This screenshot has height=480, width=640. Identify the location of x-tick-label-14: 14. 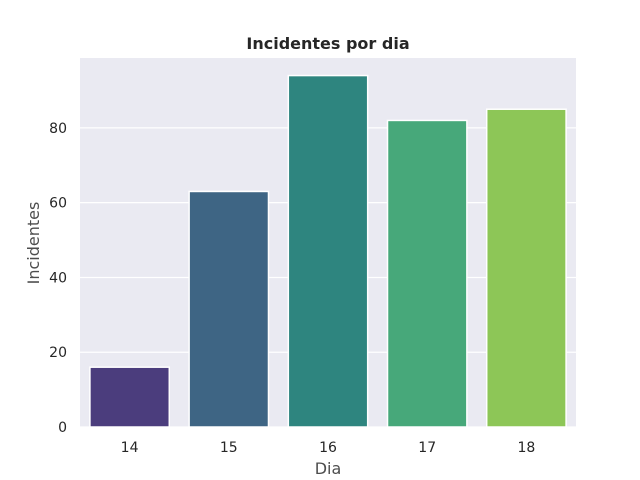
(130, 448).